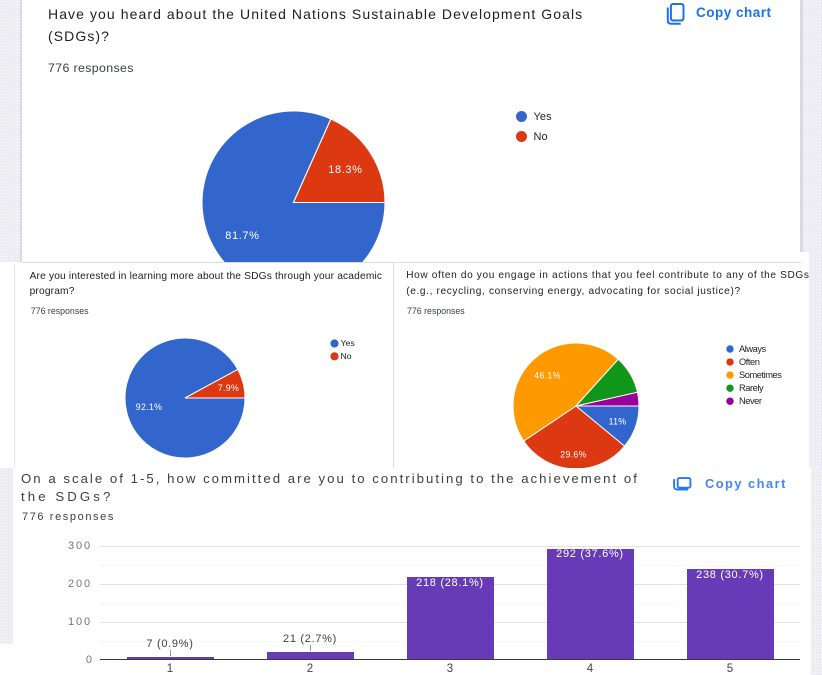  I want to click on svg-text: 7.9%, so click(227, 388).